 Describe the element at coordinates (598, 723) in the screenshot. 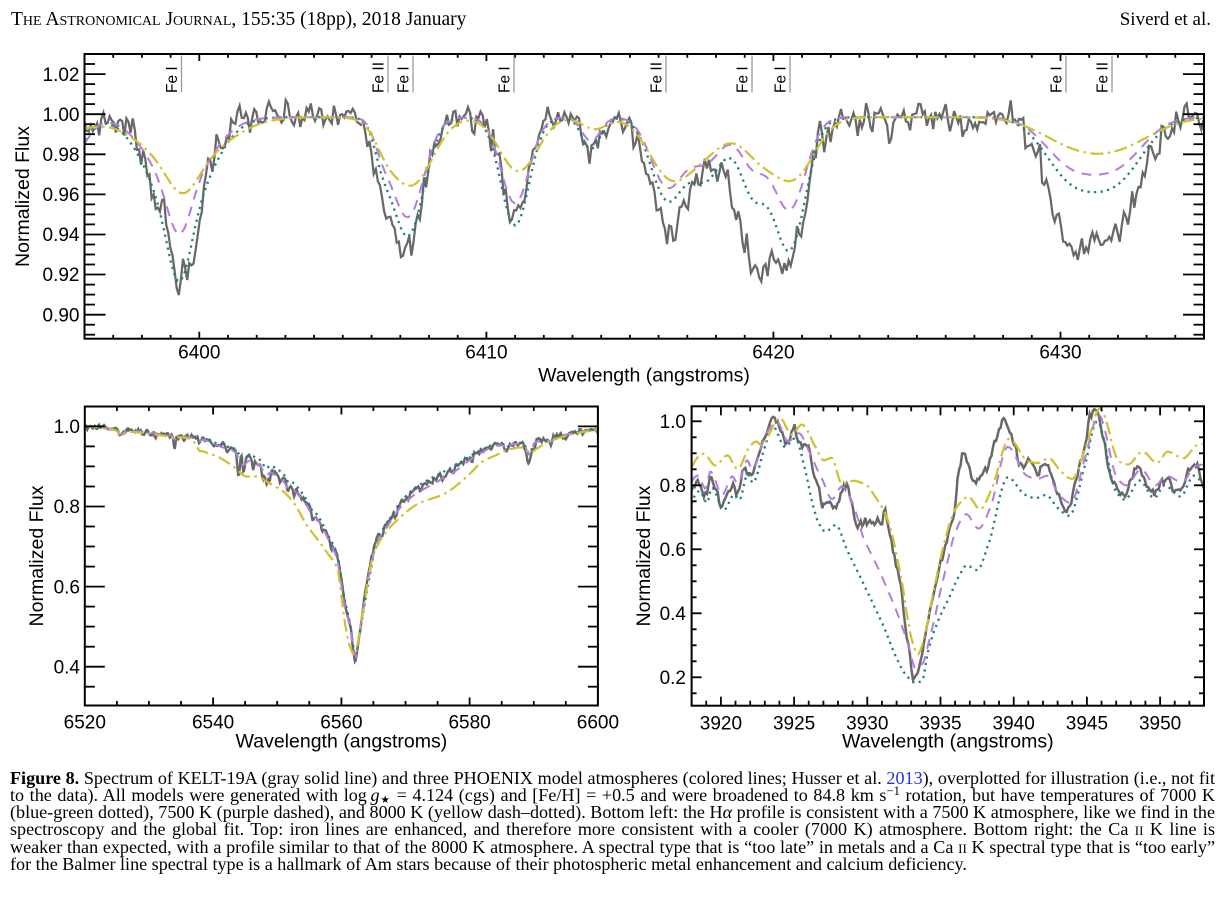

I see `svg-text: 6600` at that location.